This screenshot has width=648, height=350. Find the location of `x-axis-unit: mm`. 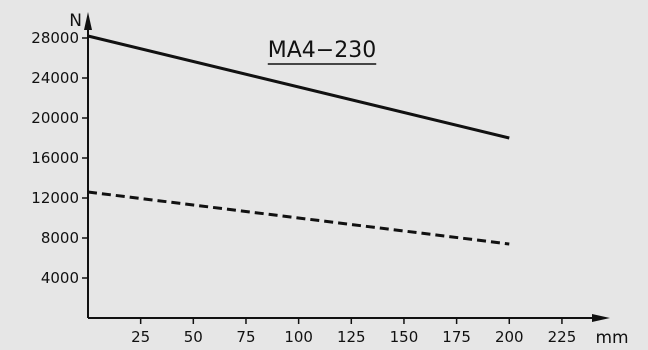

x-axis-unit: mm is located at coordinates (611, 338).